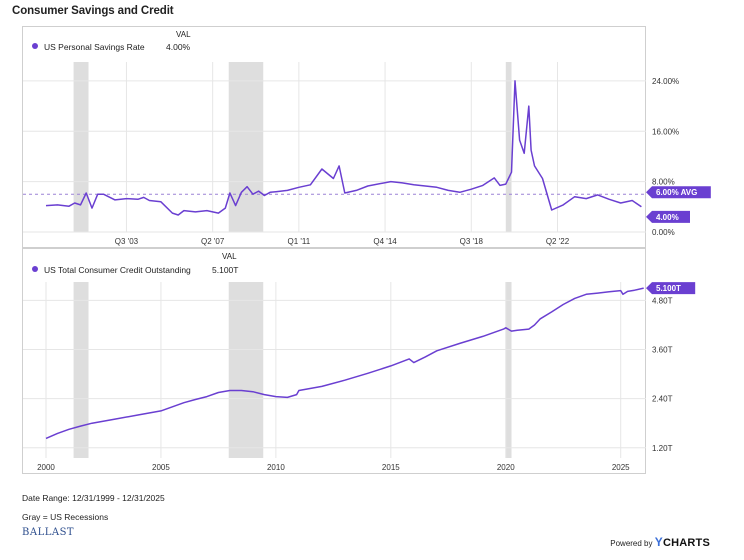 The width and height of the screenshot is (744, 560). Describe the element at coordinates (665, 81) in the screenshot. I see `y-tick-label: 24.00%` at that location.